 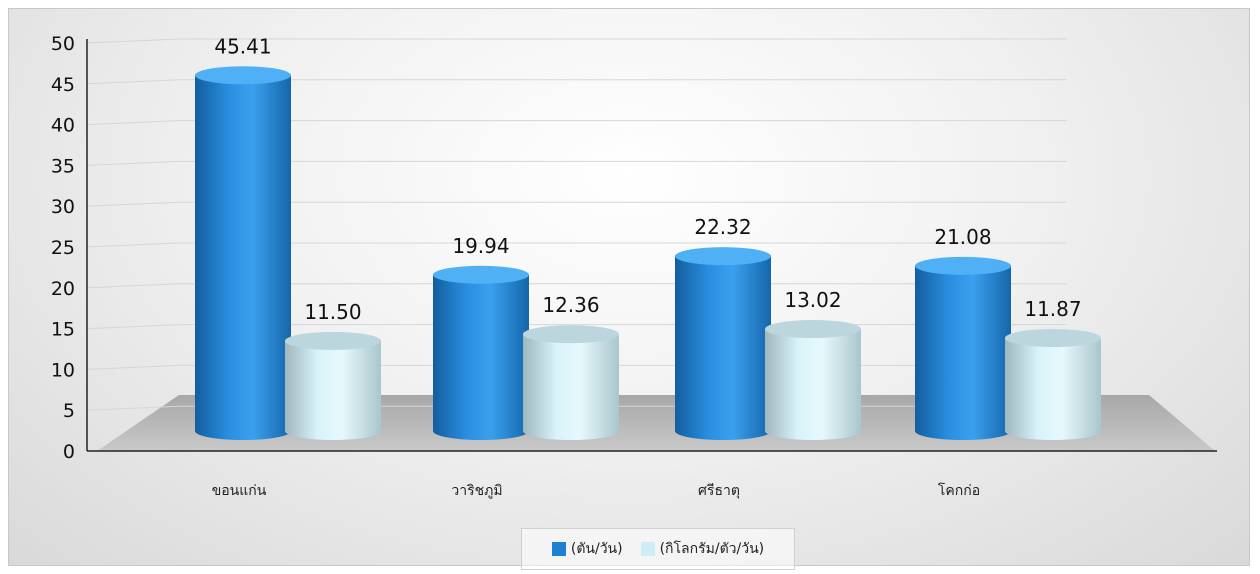 I want to click on y-tick-label: 10, so click(x=63, y=370).